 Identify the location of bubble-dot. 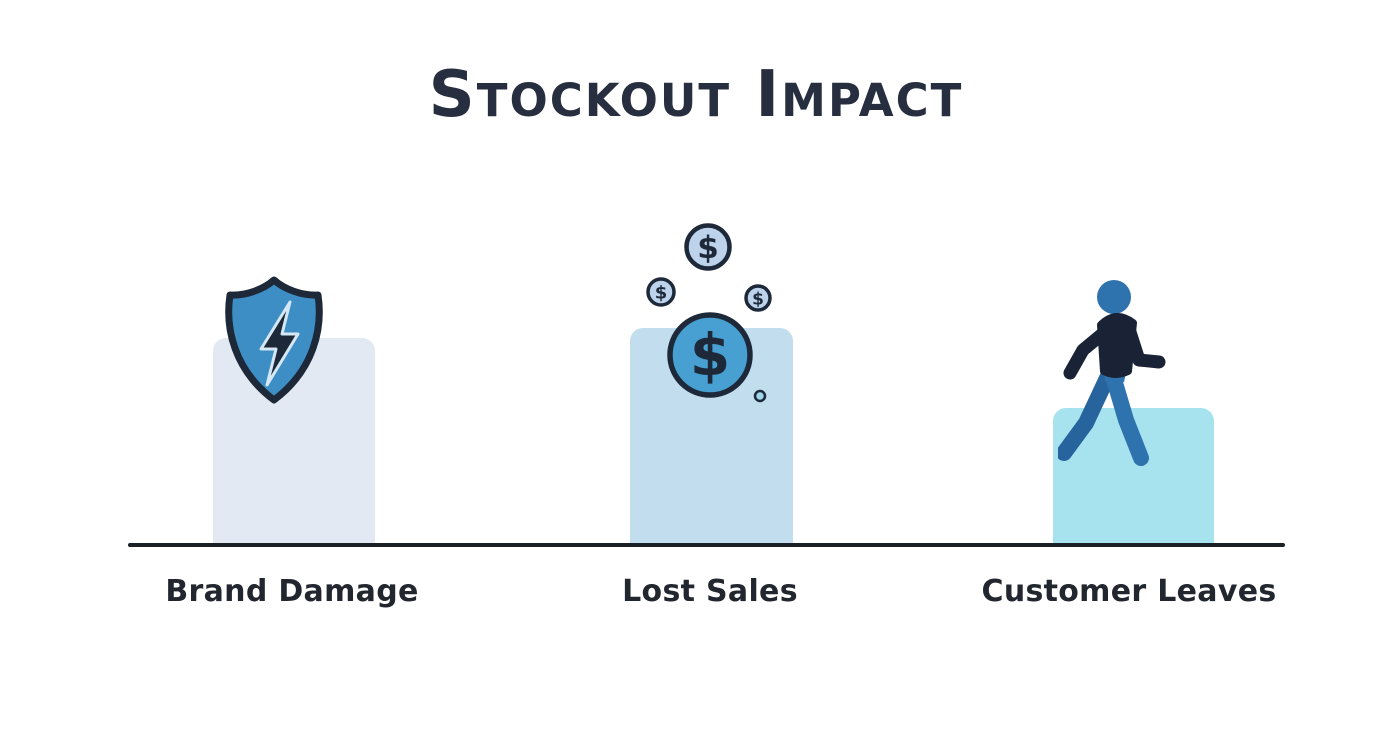
(760, 396).